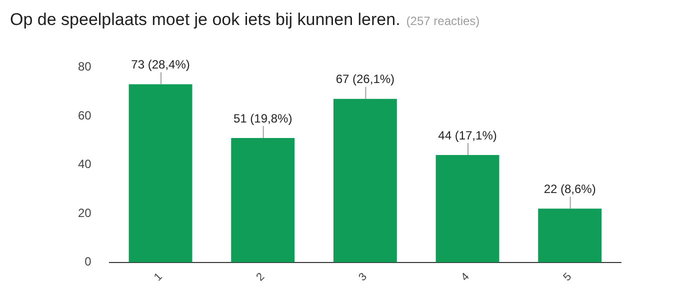  Describe the element at coordinates (467, 135) in the screenshot. I see `data-label: 44 (17,1%)` at that location.